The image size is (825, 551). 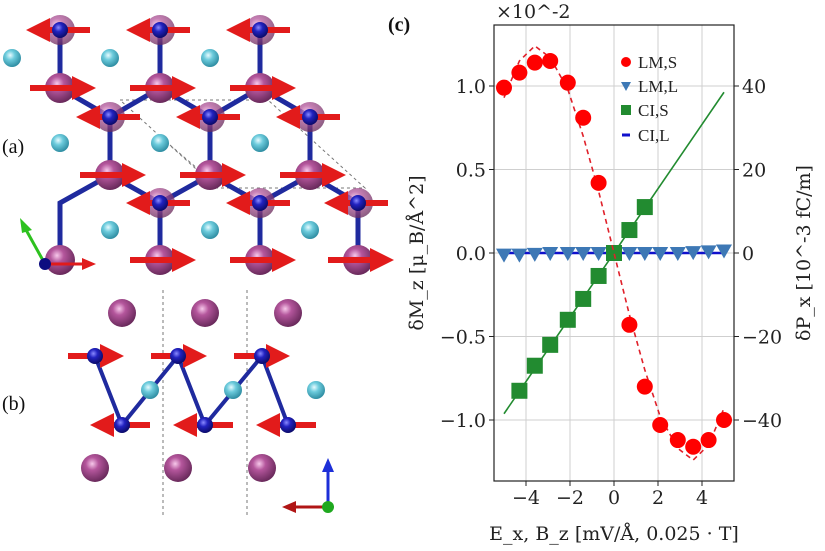 What do you see at coordinates (762, 421) in the screenshot?
I see `y-tick-label-right: −40` at bounding box center [762, 421].